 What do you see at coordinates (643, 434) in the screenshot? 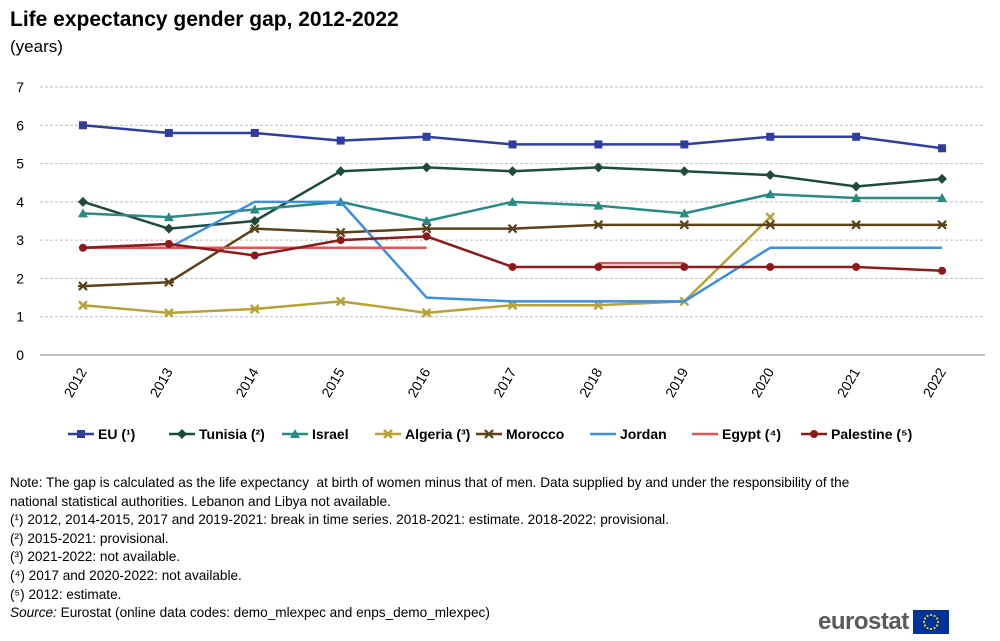
I see `legend-label: Jordan` at bounding box center [643, 434].